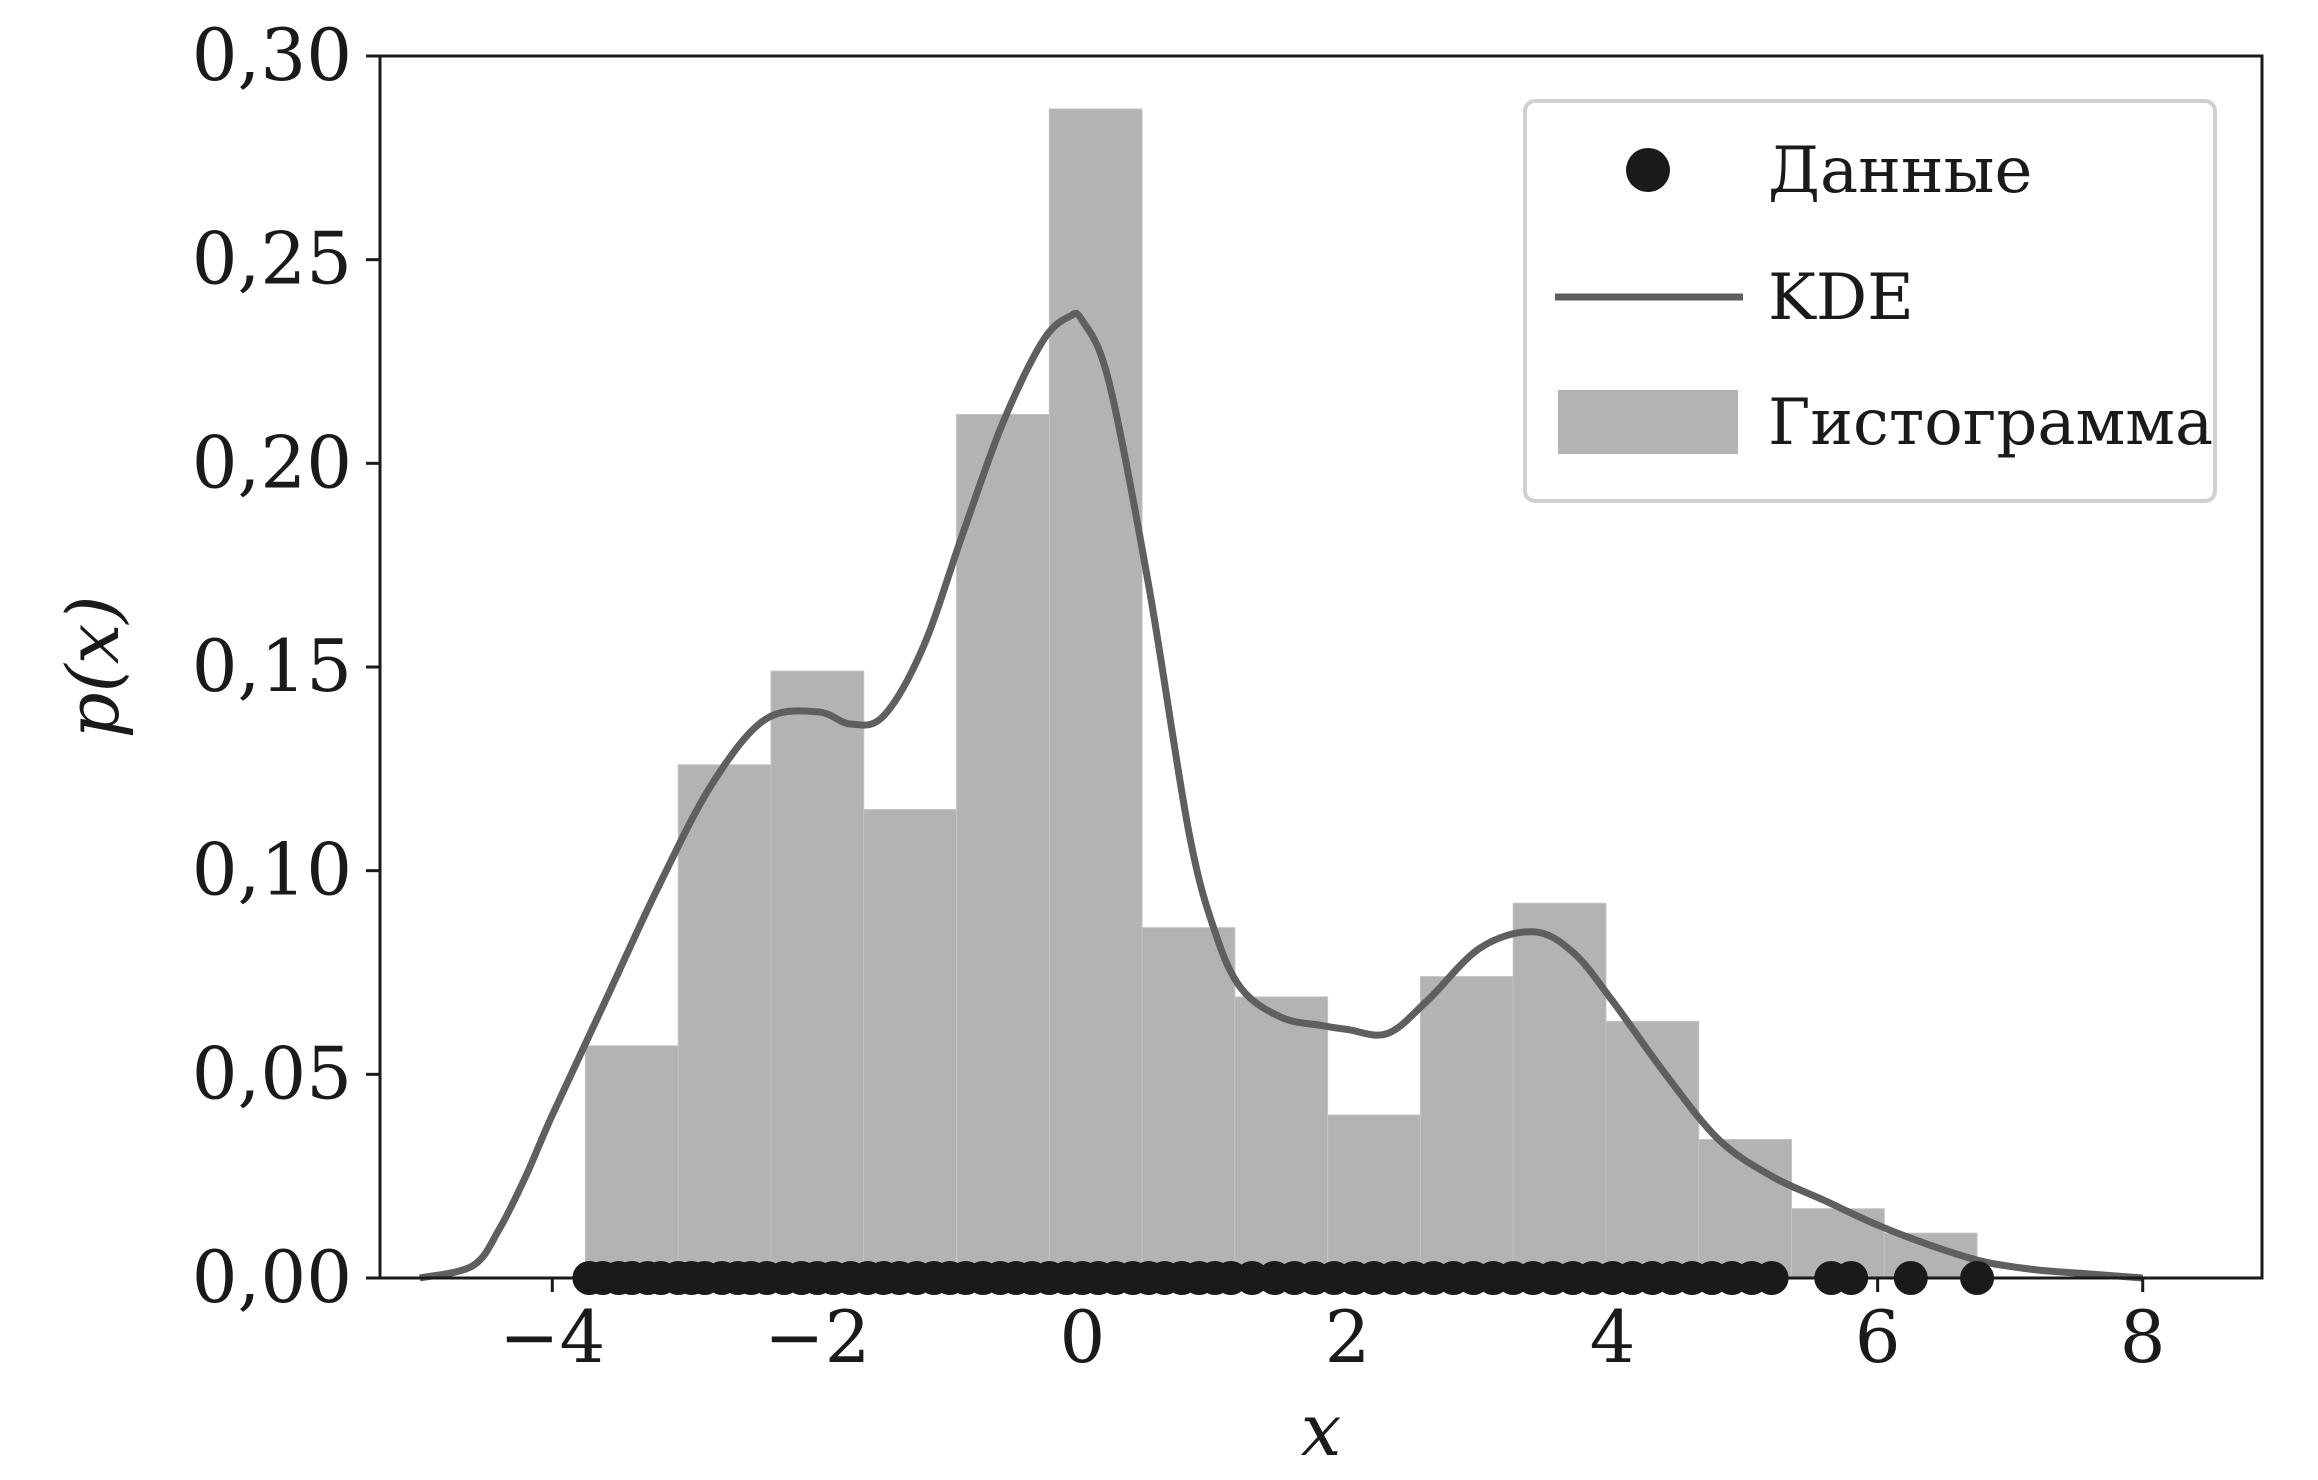 This screenshot has width=2318, height=1480. What do you see at coordinates (272, 55) in the screenshot?
I see `y-tick-label-6: 0,30` at bounding box center [272, 55].